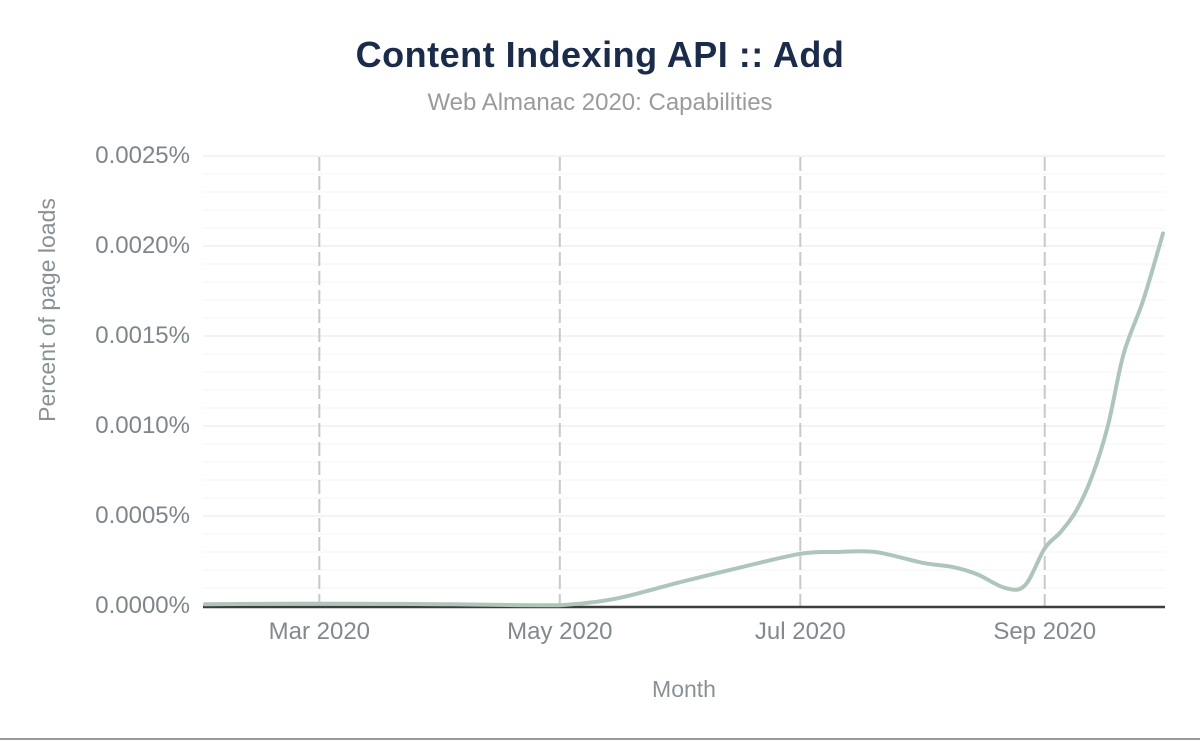 The width and height of the screenshot is (1200, 742). Describe the element at coordinates (142, 515) in the screenshot. I see `y-tick-label: 0.0005%` at that location.